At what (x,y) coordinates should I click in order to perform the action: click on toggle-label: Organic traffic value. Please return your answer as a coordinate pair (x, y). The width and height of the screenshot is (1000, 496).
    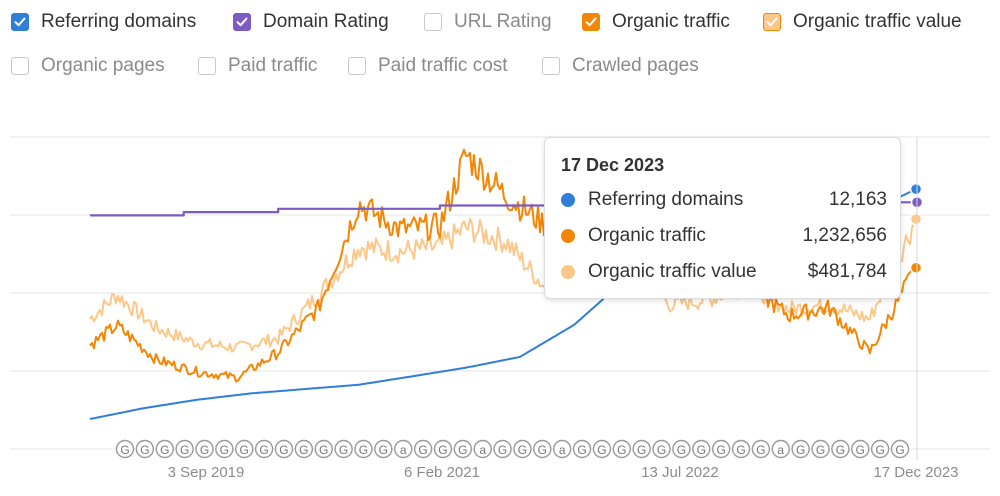
    Looking at the image, I should click on (877, 21).